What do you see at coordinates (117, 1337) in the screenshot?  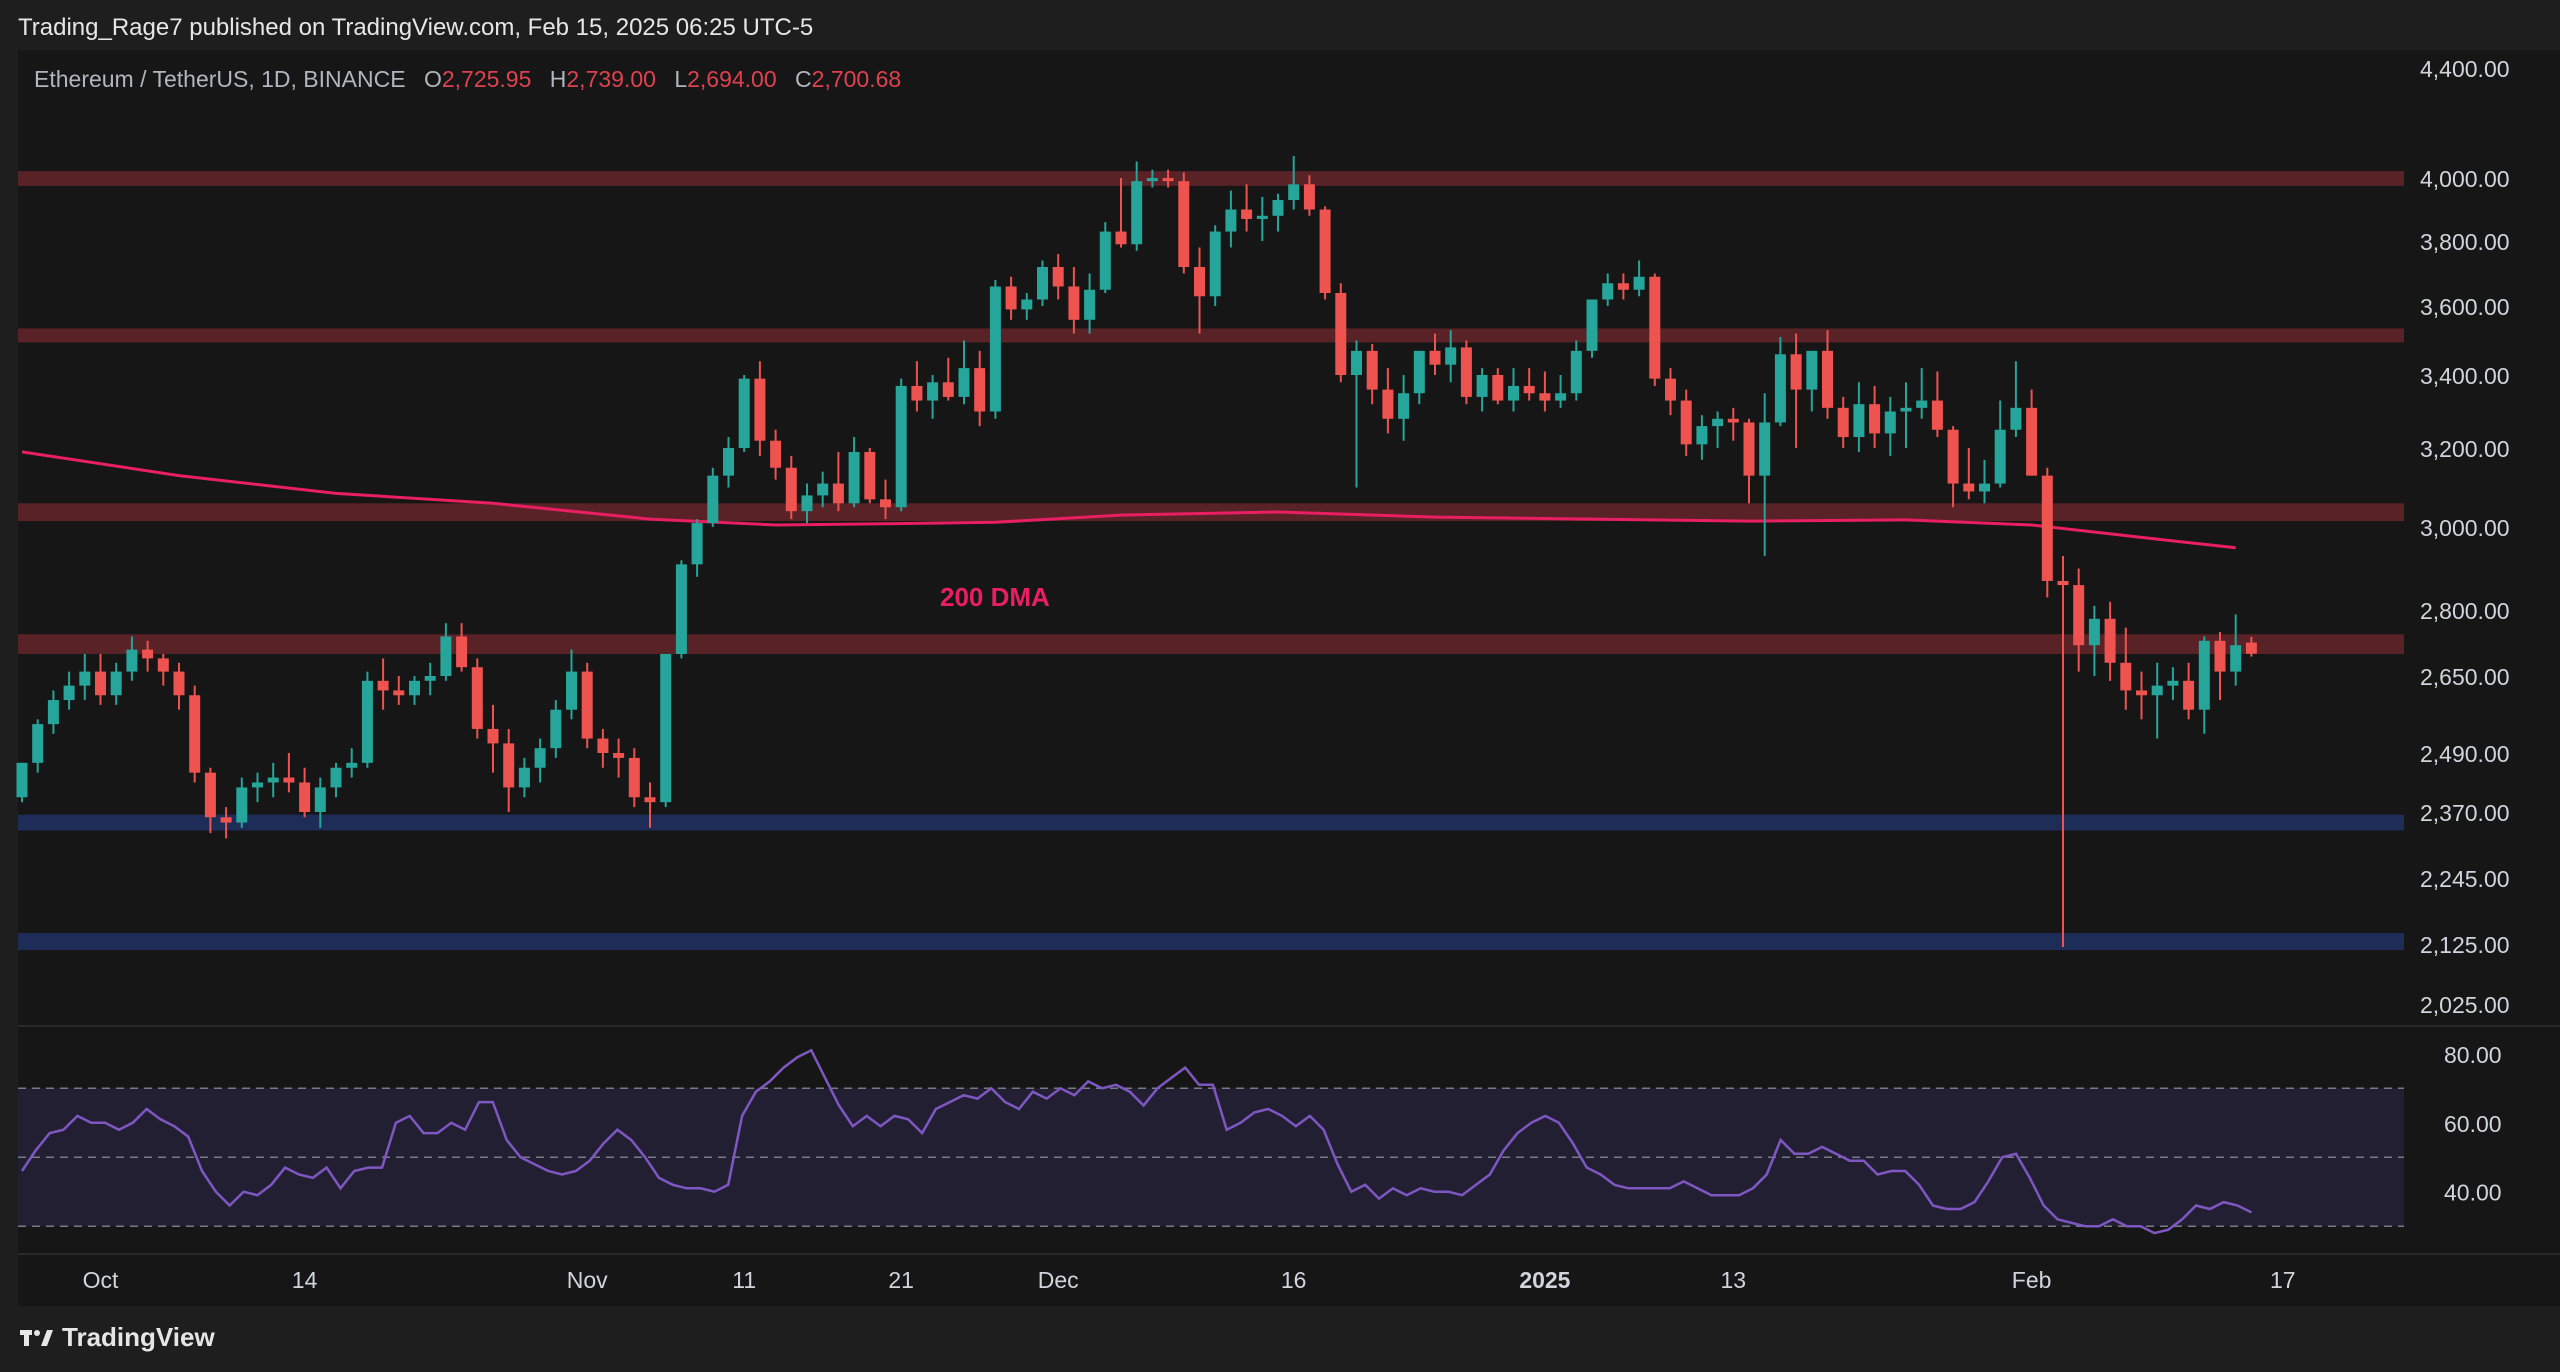 I see `tradingview-brand: TradingView` at bounding box center [117, 1337].